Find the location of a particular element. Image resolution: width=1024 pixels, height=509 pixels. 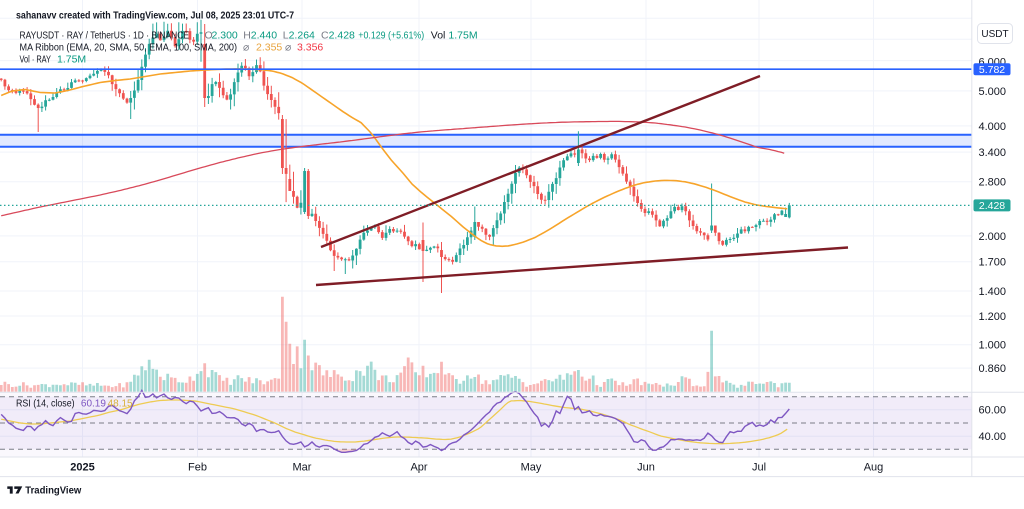

svg-text: USDT is located at coordinates (994, 34).